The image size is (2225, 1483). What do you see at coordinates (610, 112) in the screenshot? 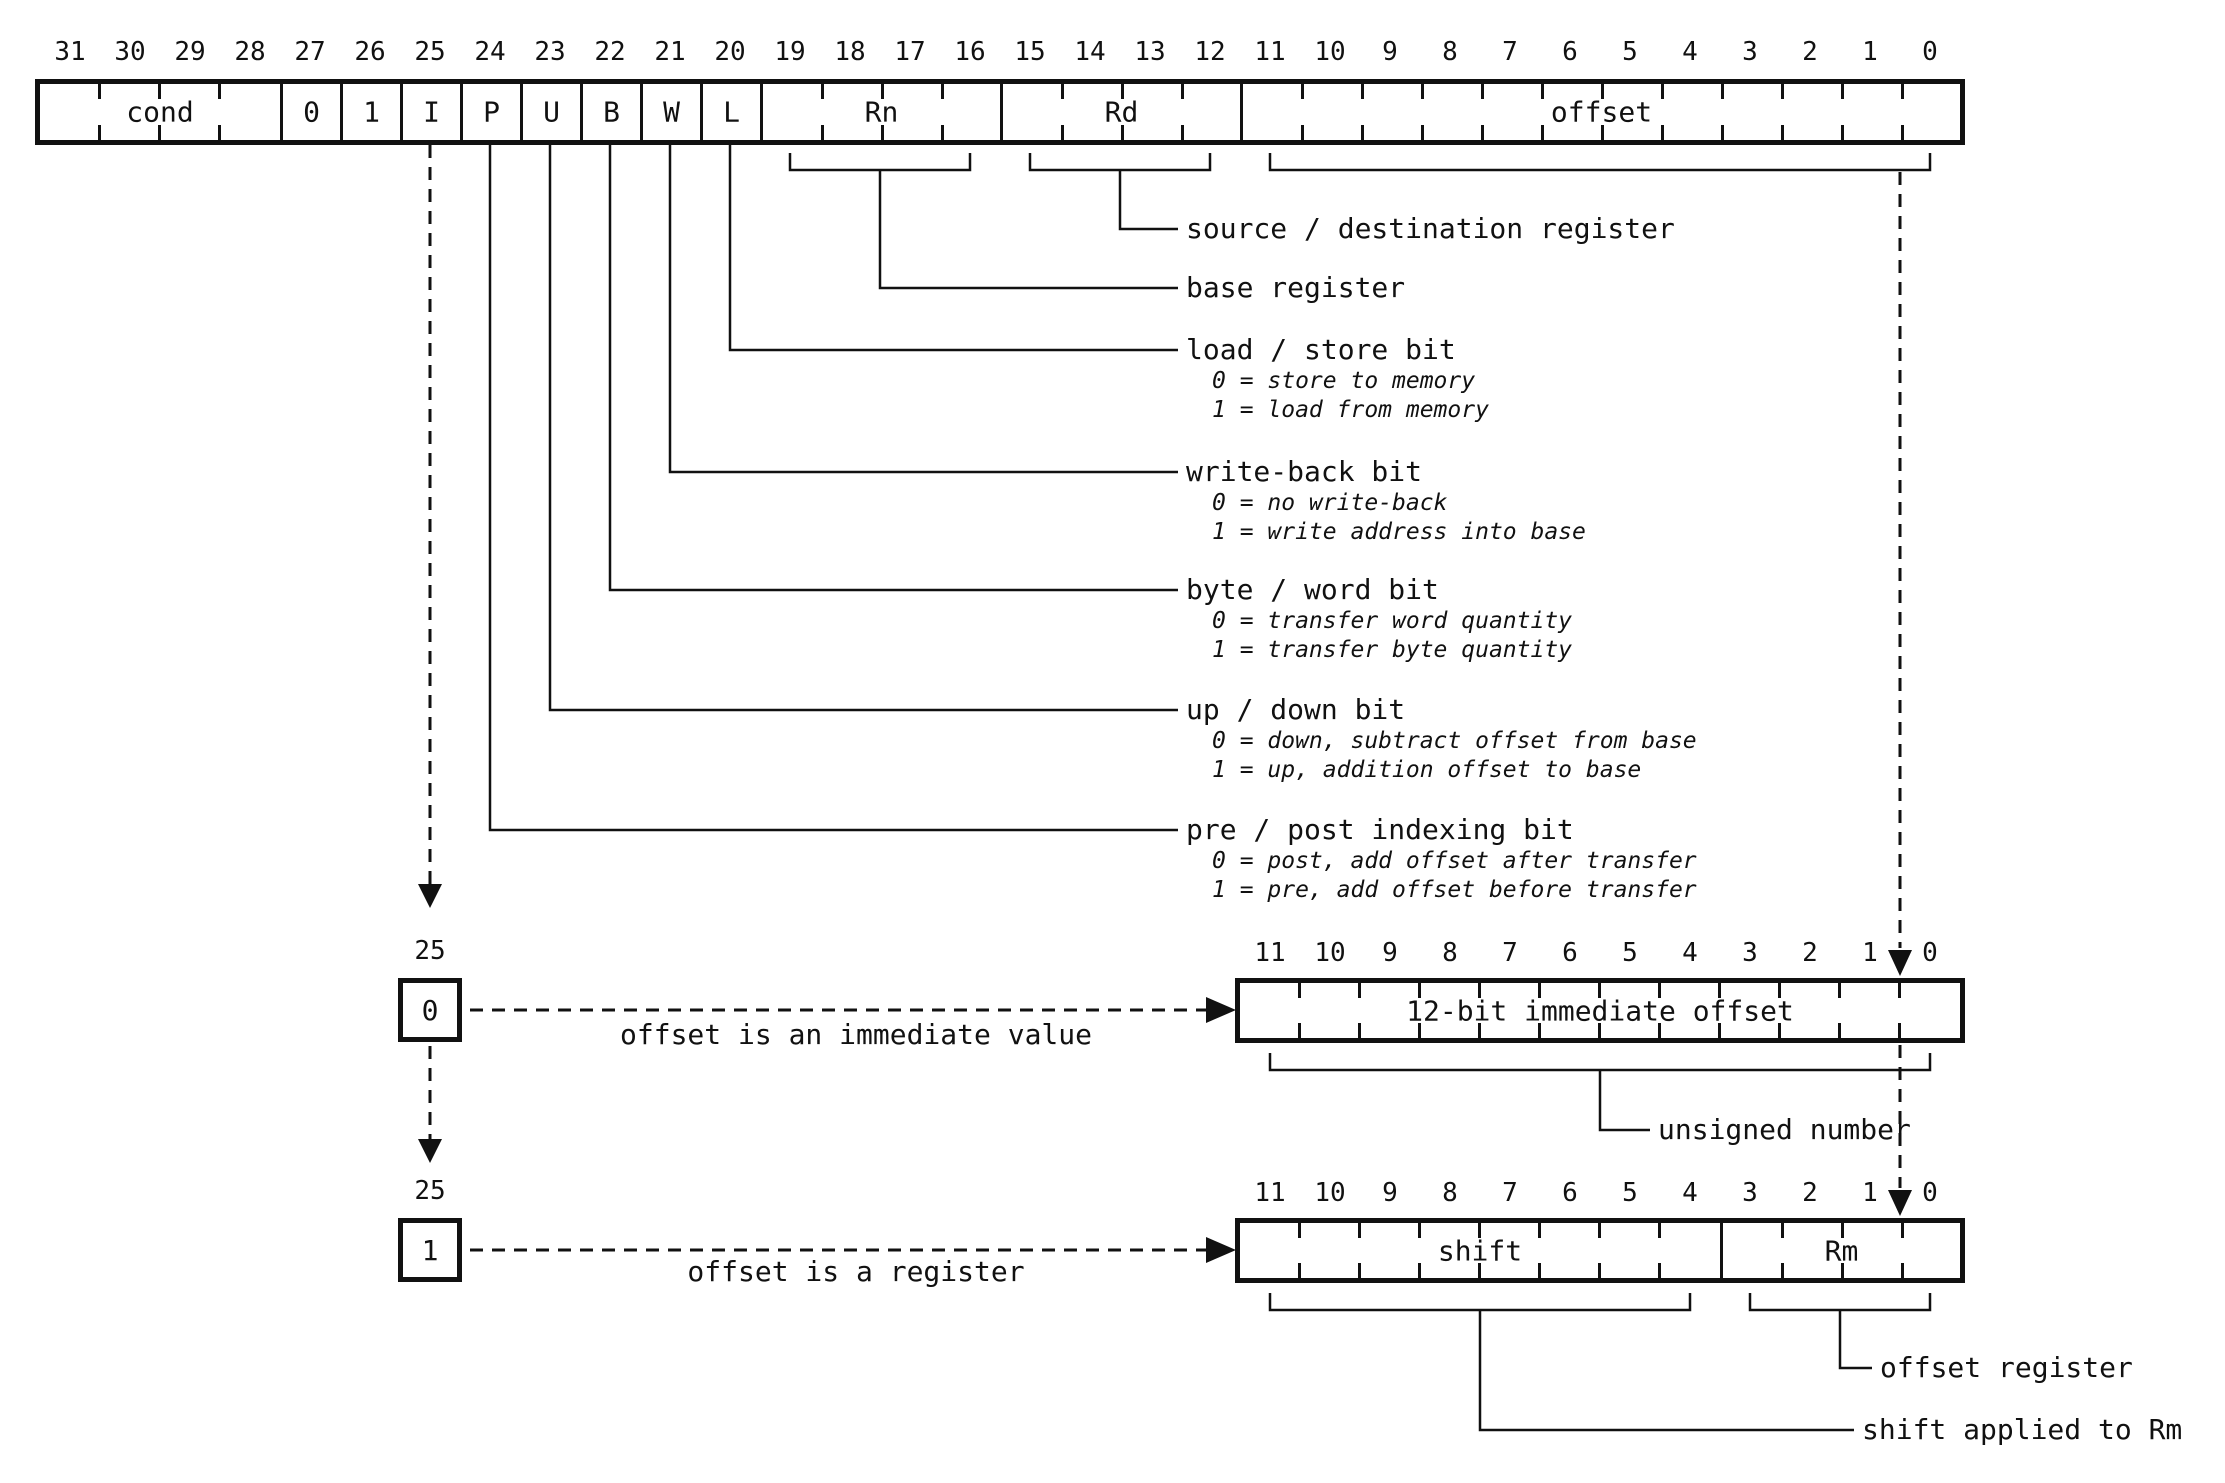
I see `field-b: B` at bounding box center [610, 112].